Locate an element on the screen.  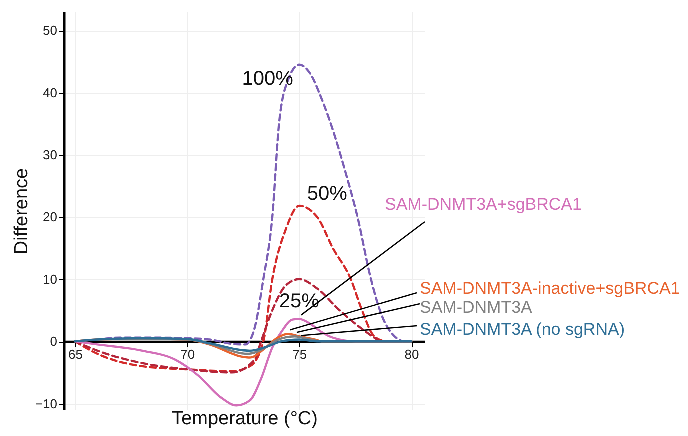
y-tick-label: −10 is located at coordinates (46, 404).